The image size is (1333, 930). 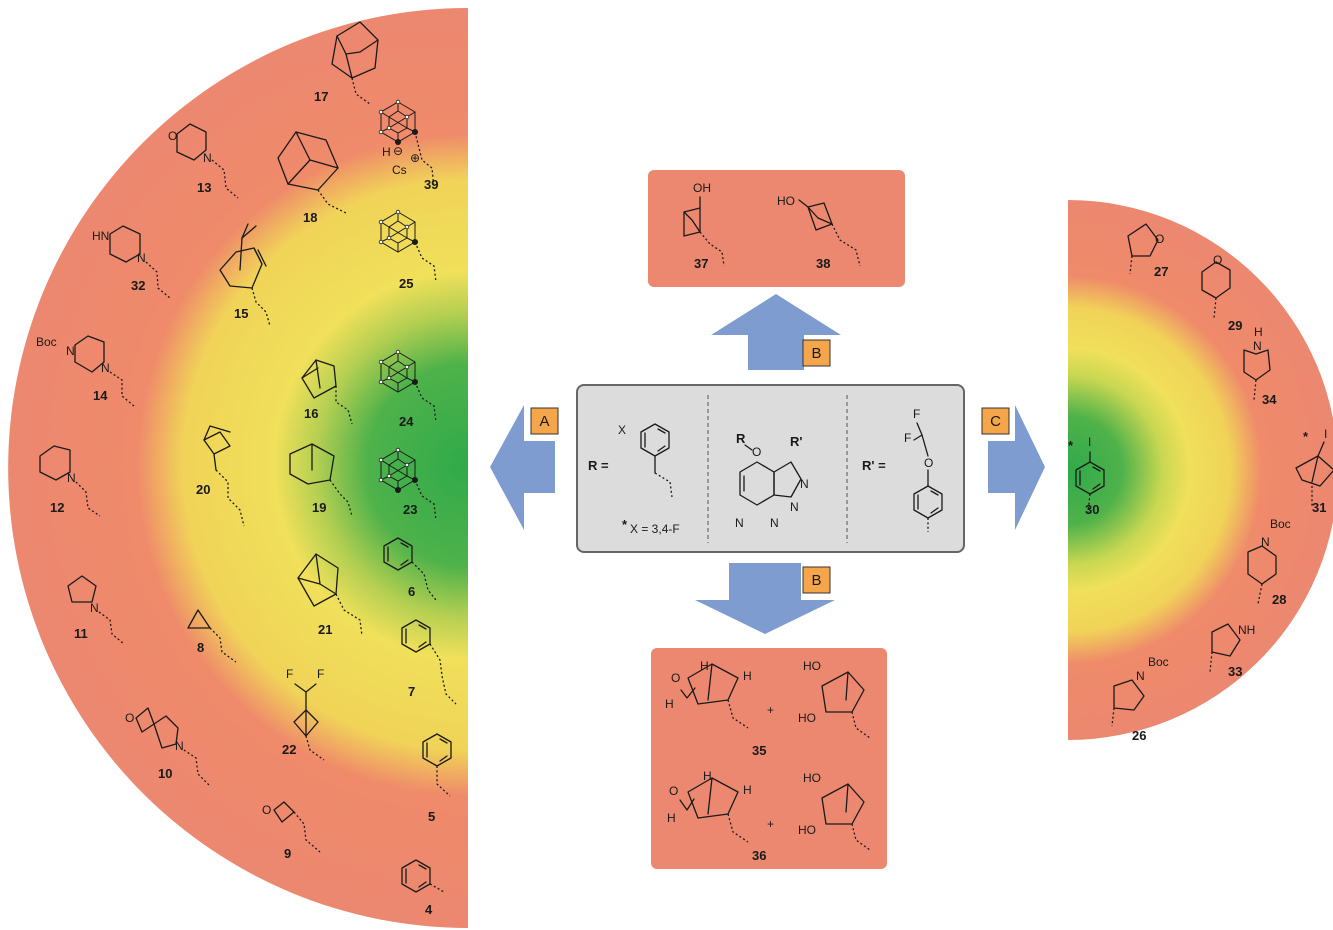 What do you see at coordinates (330, 595) in the screenshot?
I see `compound-21-structure: 21` at bounding box center [330, 595].